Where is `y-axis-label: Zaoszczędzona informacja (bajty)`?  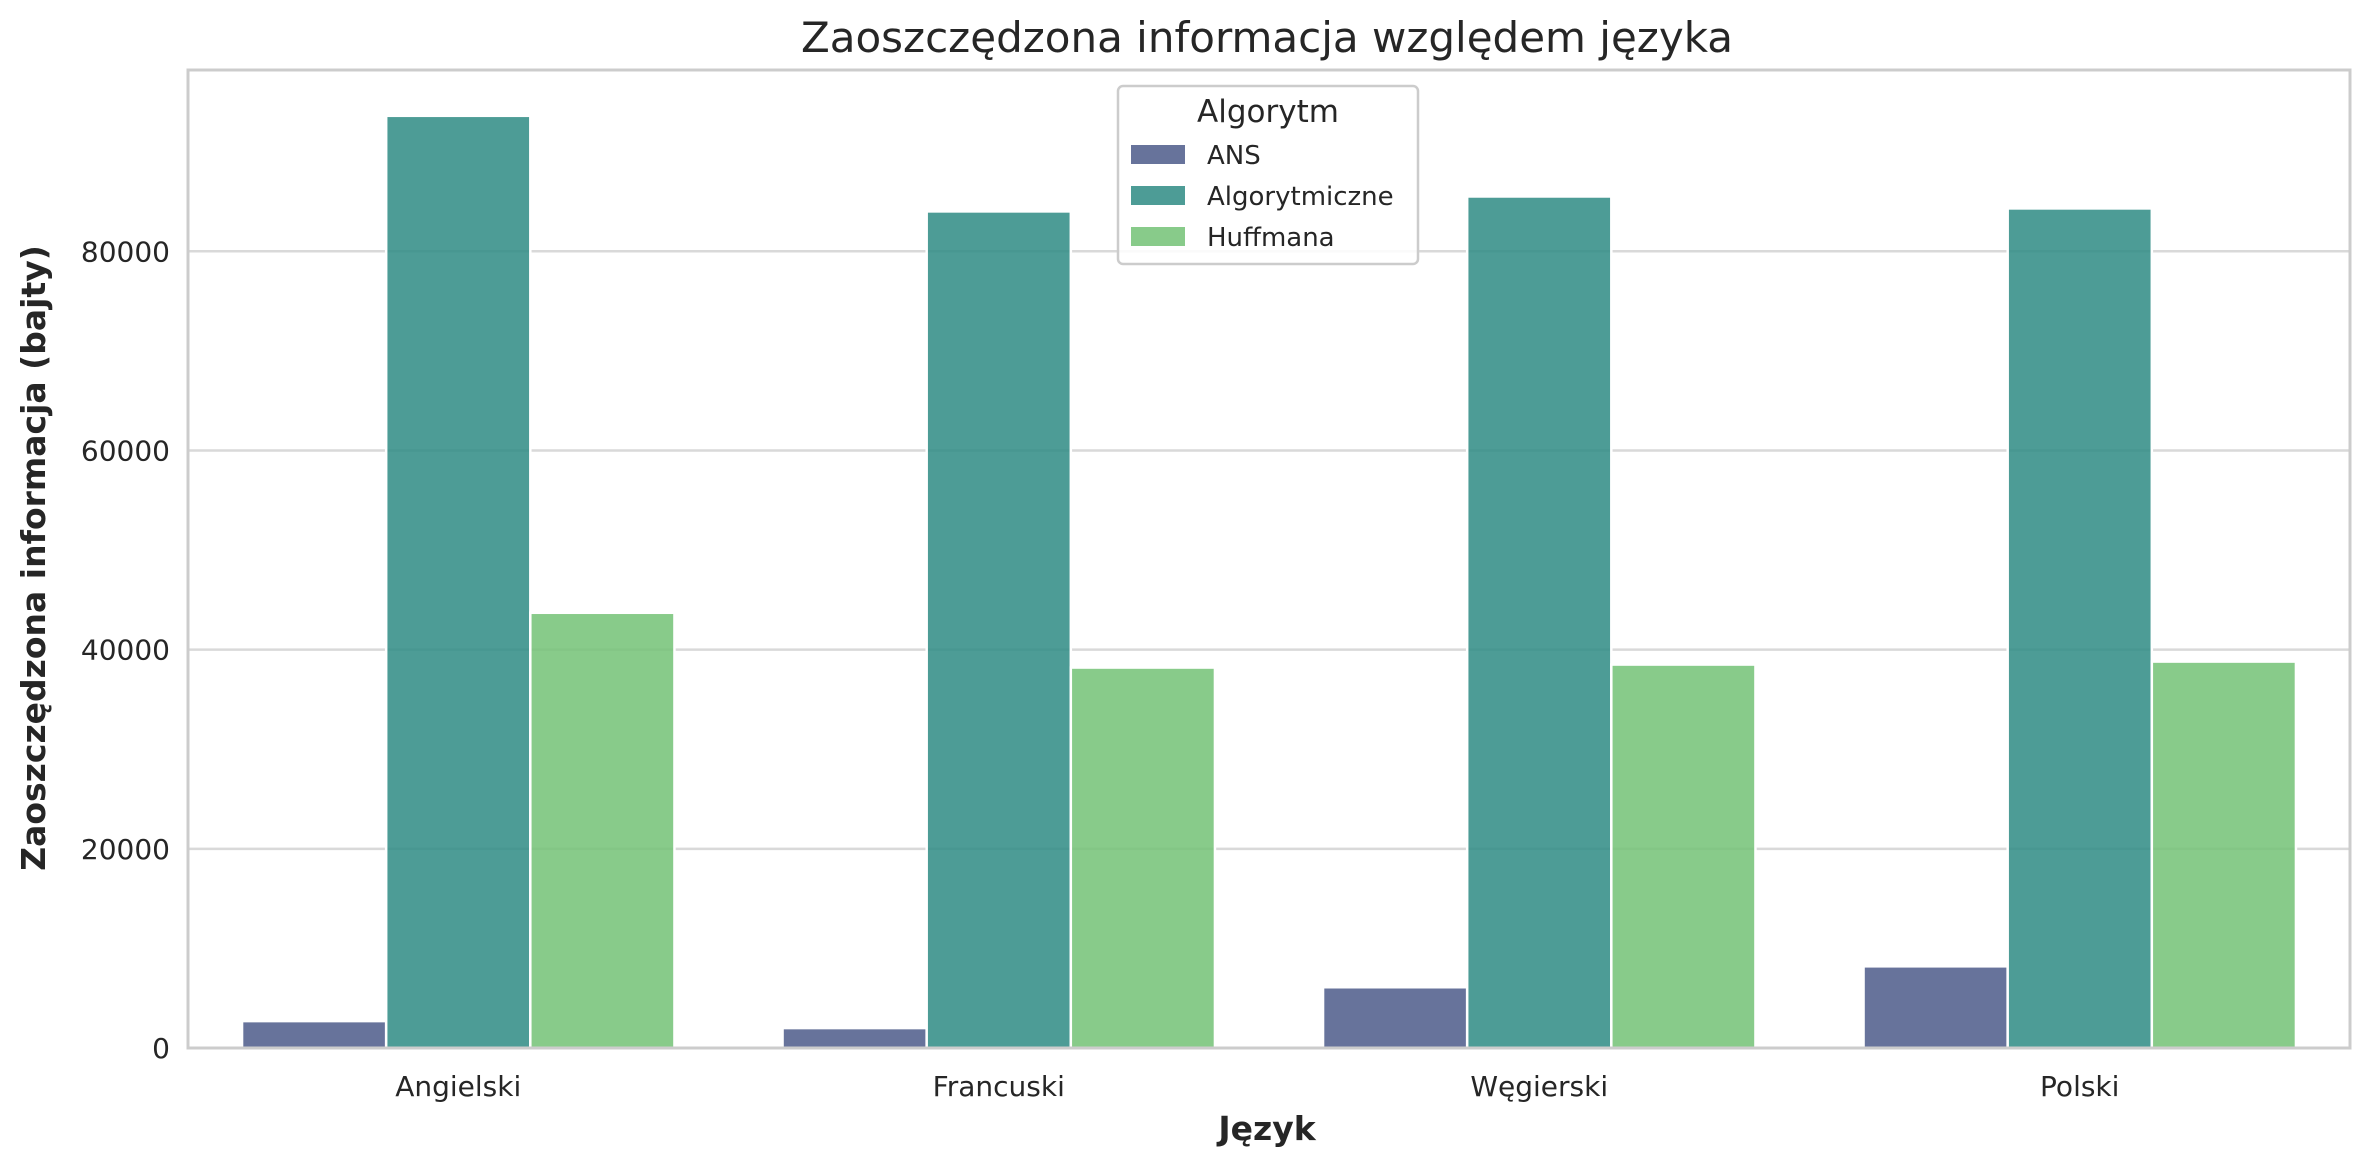 y-axis-label: Zaoszczędzona informacja (bajty) is located at coordinates (33, 558).